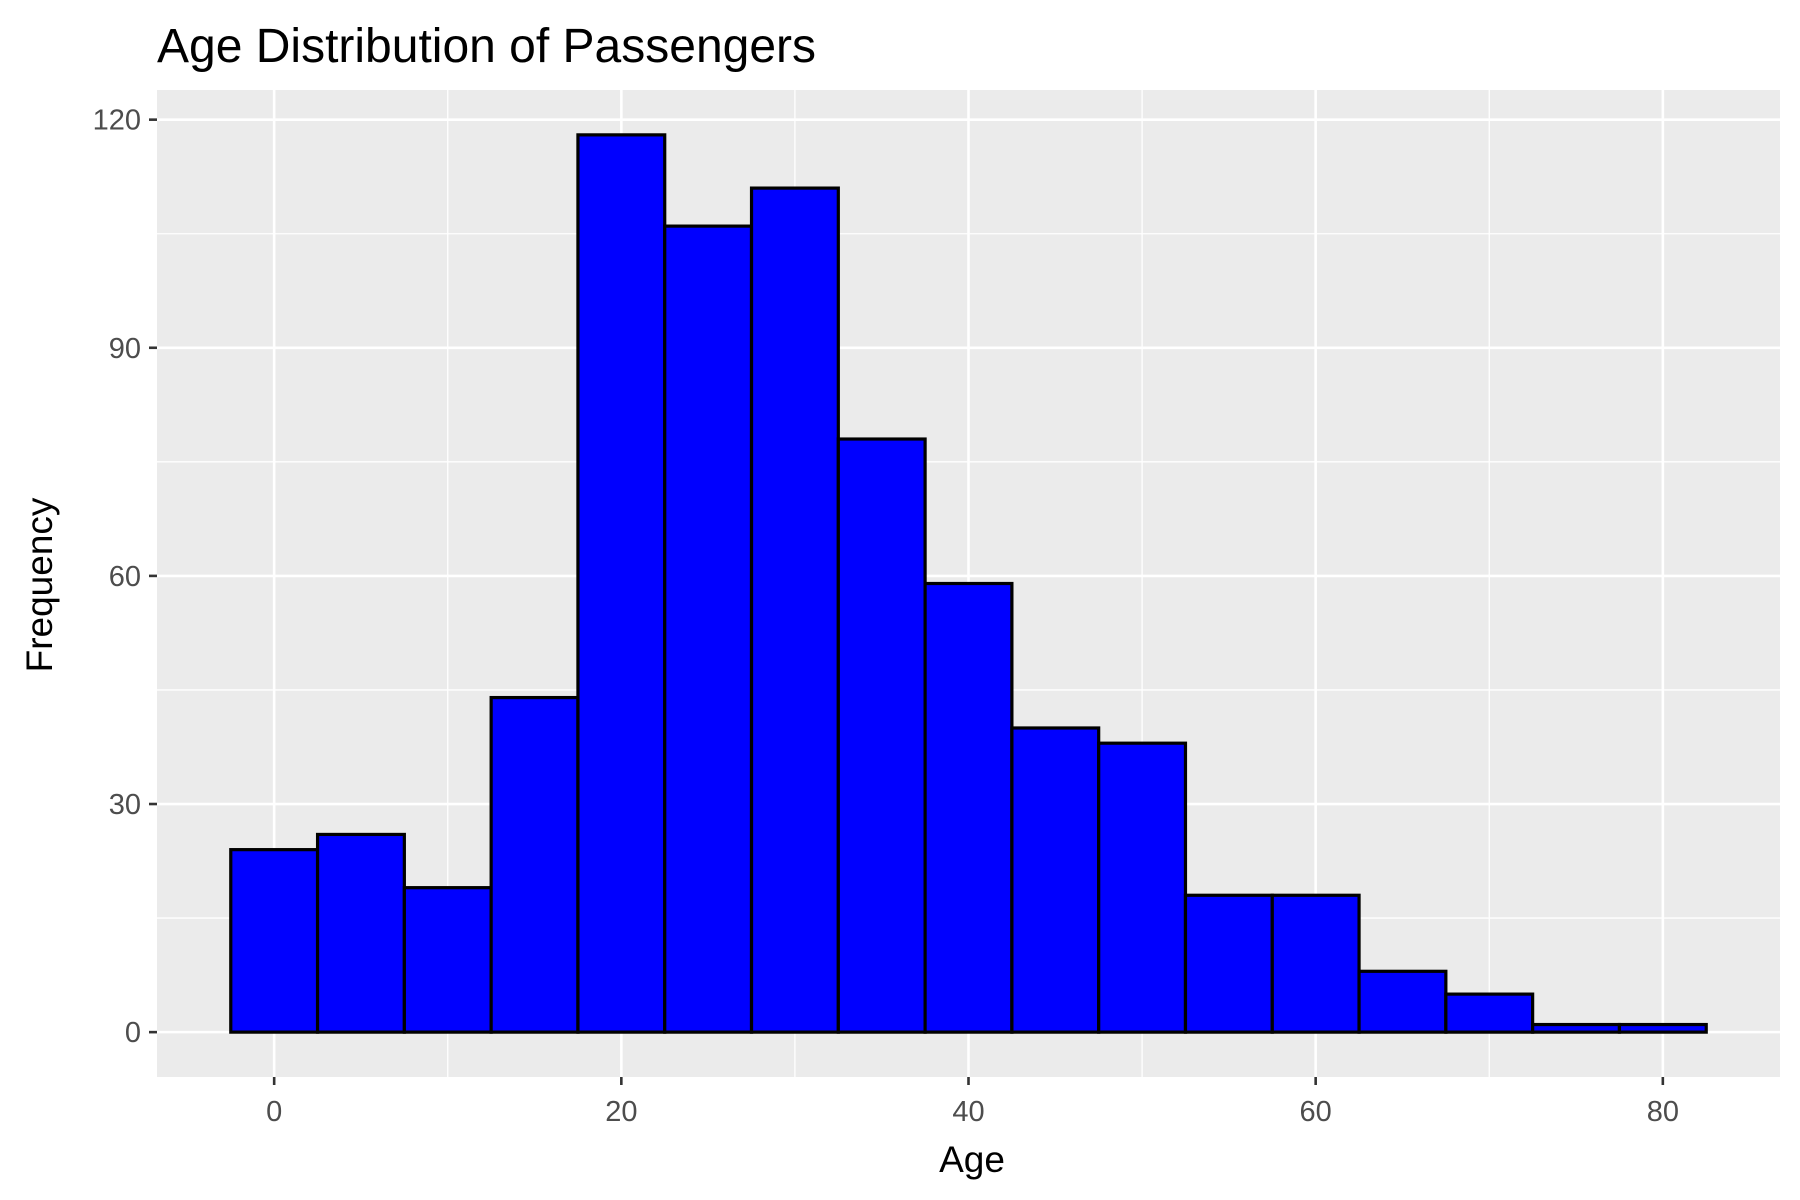 The height and width of the screenshot is (1200, 1800). Describe the element at coordinates (274, 1112) in the screenshot. I see `x-tick-label: 0` at that location.